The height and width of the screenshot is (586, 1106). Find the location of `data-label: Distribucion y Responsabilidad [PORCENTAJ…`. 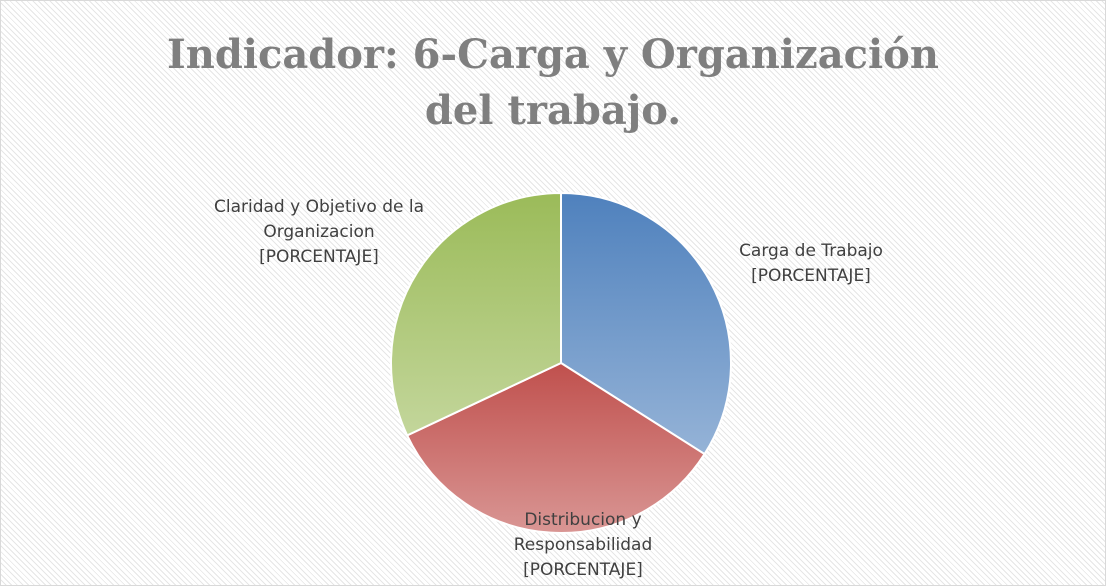

data-label: Distribucion y Responsabilidad [PORCENTAJ… is located at coordinates (583, 545).